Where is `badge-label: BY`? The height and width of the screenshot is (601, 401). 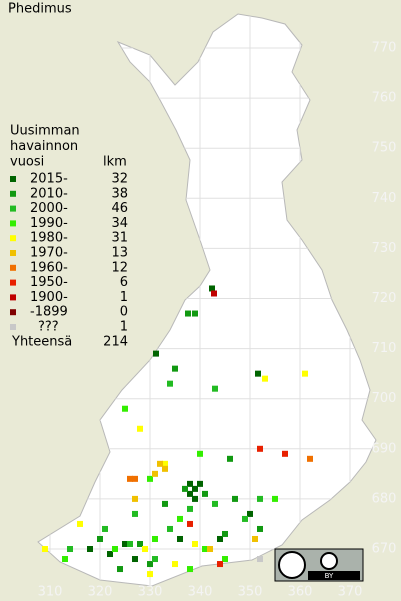
badge-label: BY is located at coordinates (329, 576).